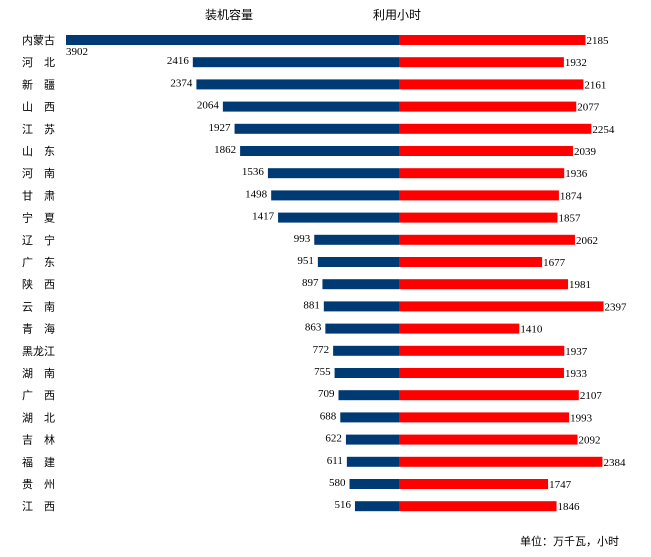 The image size is (651, 557). Describe the element at coordinates (38, 284) in the screenshot. I see `category-label: 陕 西` at that location.